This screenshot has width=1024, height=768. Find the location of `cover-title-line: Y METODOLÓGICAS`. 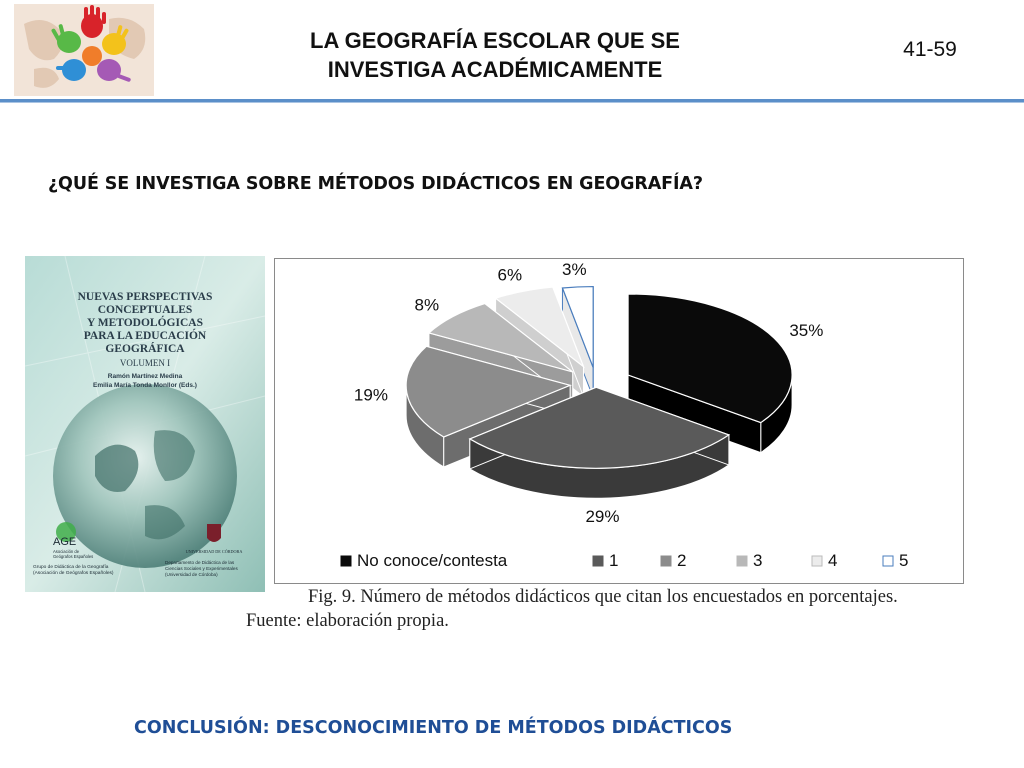

cover-title-line: Y METODOLÓGICAS is located at coordinates (145, 322).